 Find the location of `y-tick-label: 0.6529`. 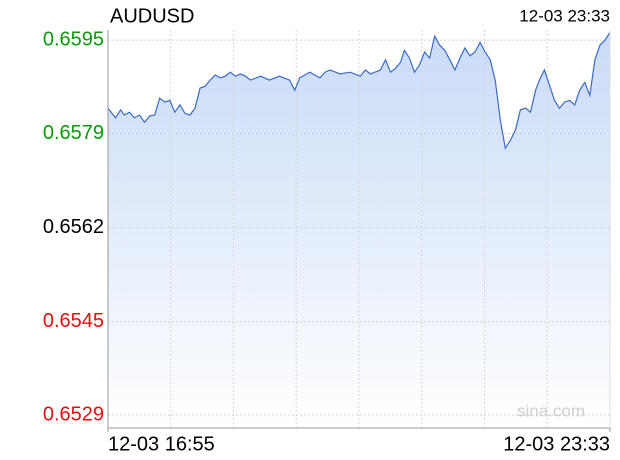

y-tick-label: 0.6529 is located at coordinates (73, 414).